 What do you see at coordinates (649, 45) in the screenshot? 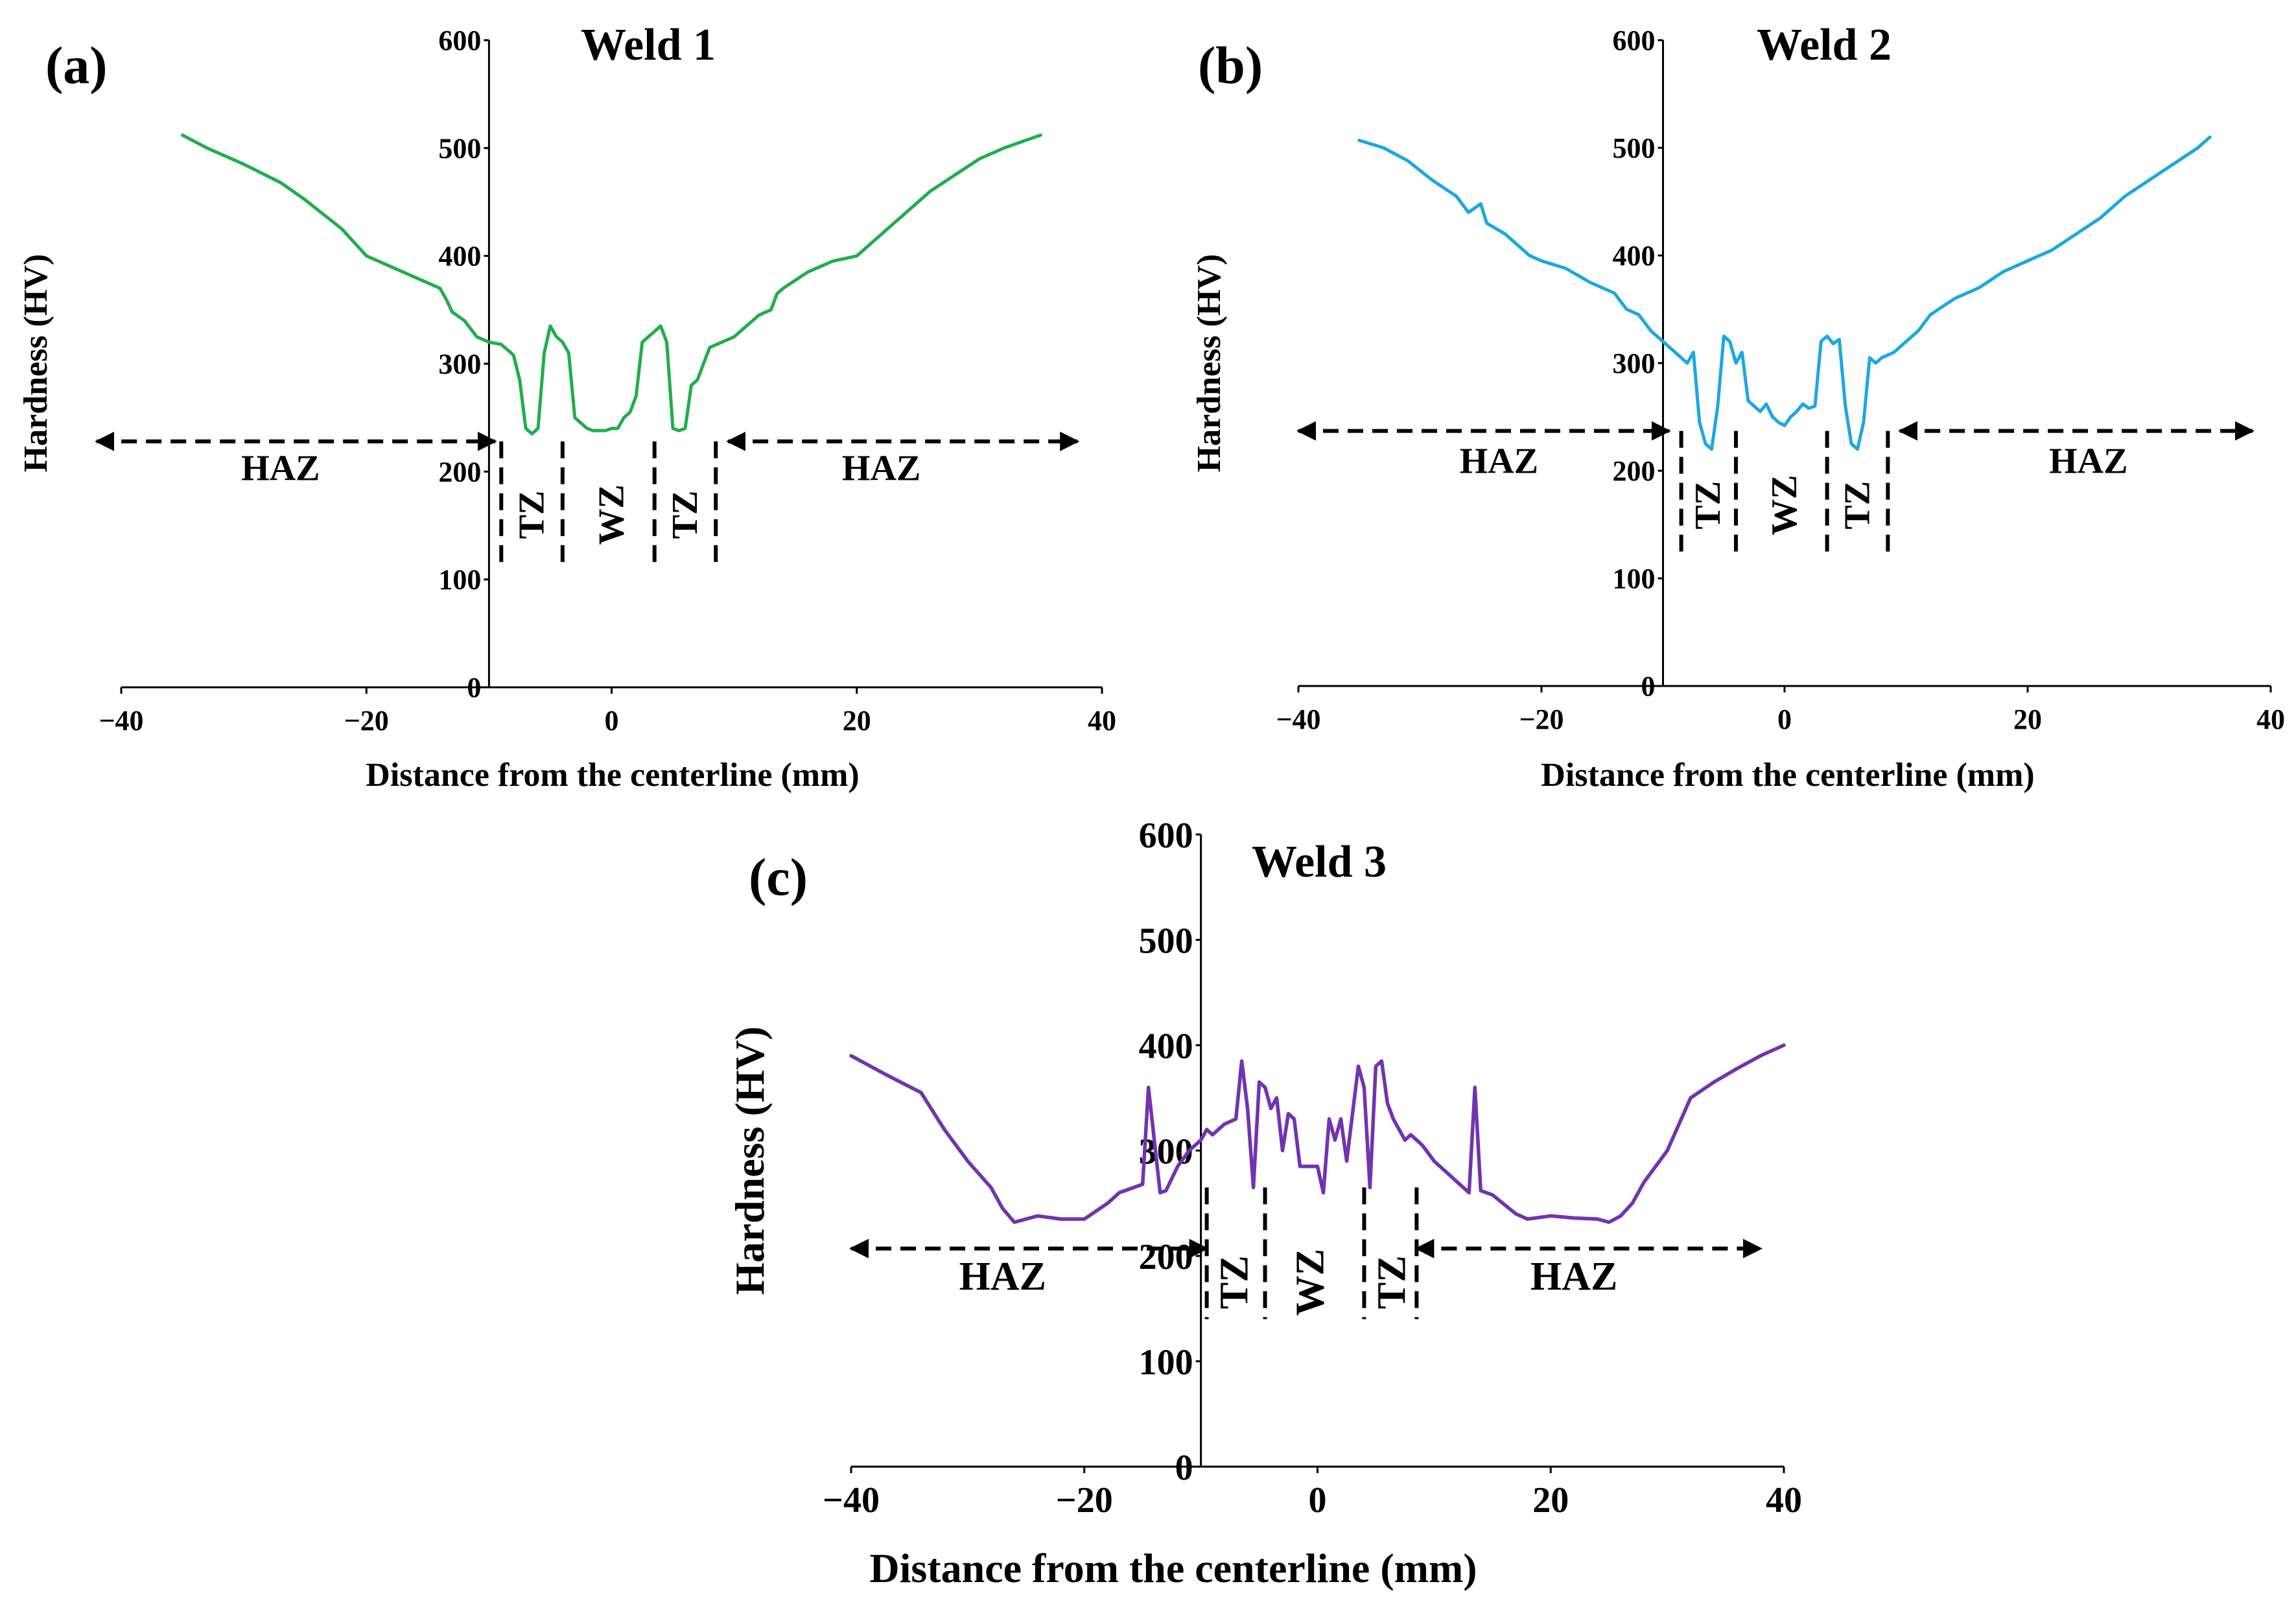
I see `chart-title: Weld 1` at bounding box center [649, 45].